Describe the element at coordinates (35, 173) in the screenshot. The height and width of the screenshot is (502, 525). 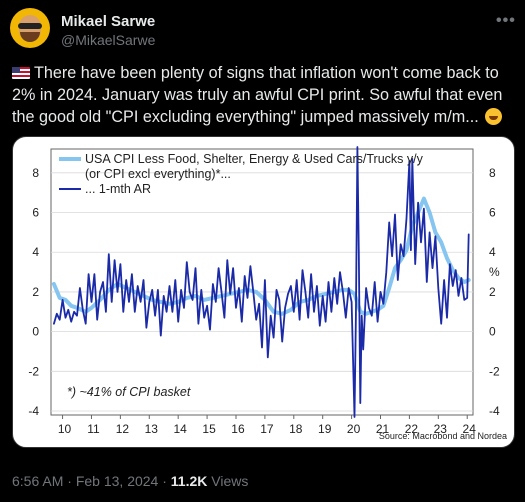
I see `y-tick-left: 8` at that location.